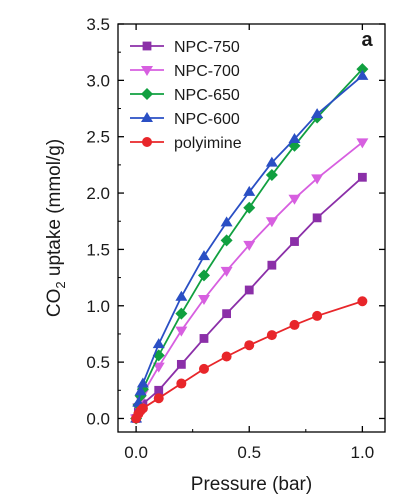  What do you see at coordinates (207, 119) in the screenshot?
I see `legend-label: NPC-600` at bounding box center [207, 119].